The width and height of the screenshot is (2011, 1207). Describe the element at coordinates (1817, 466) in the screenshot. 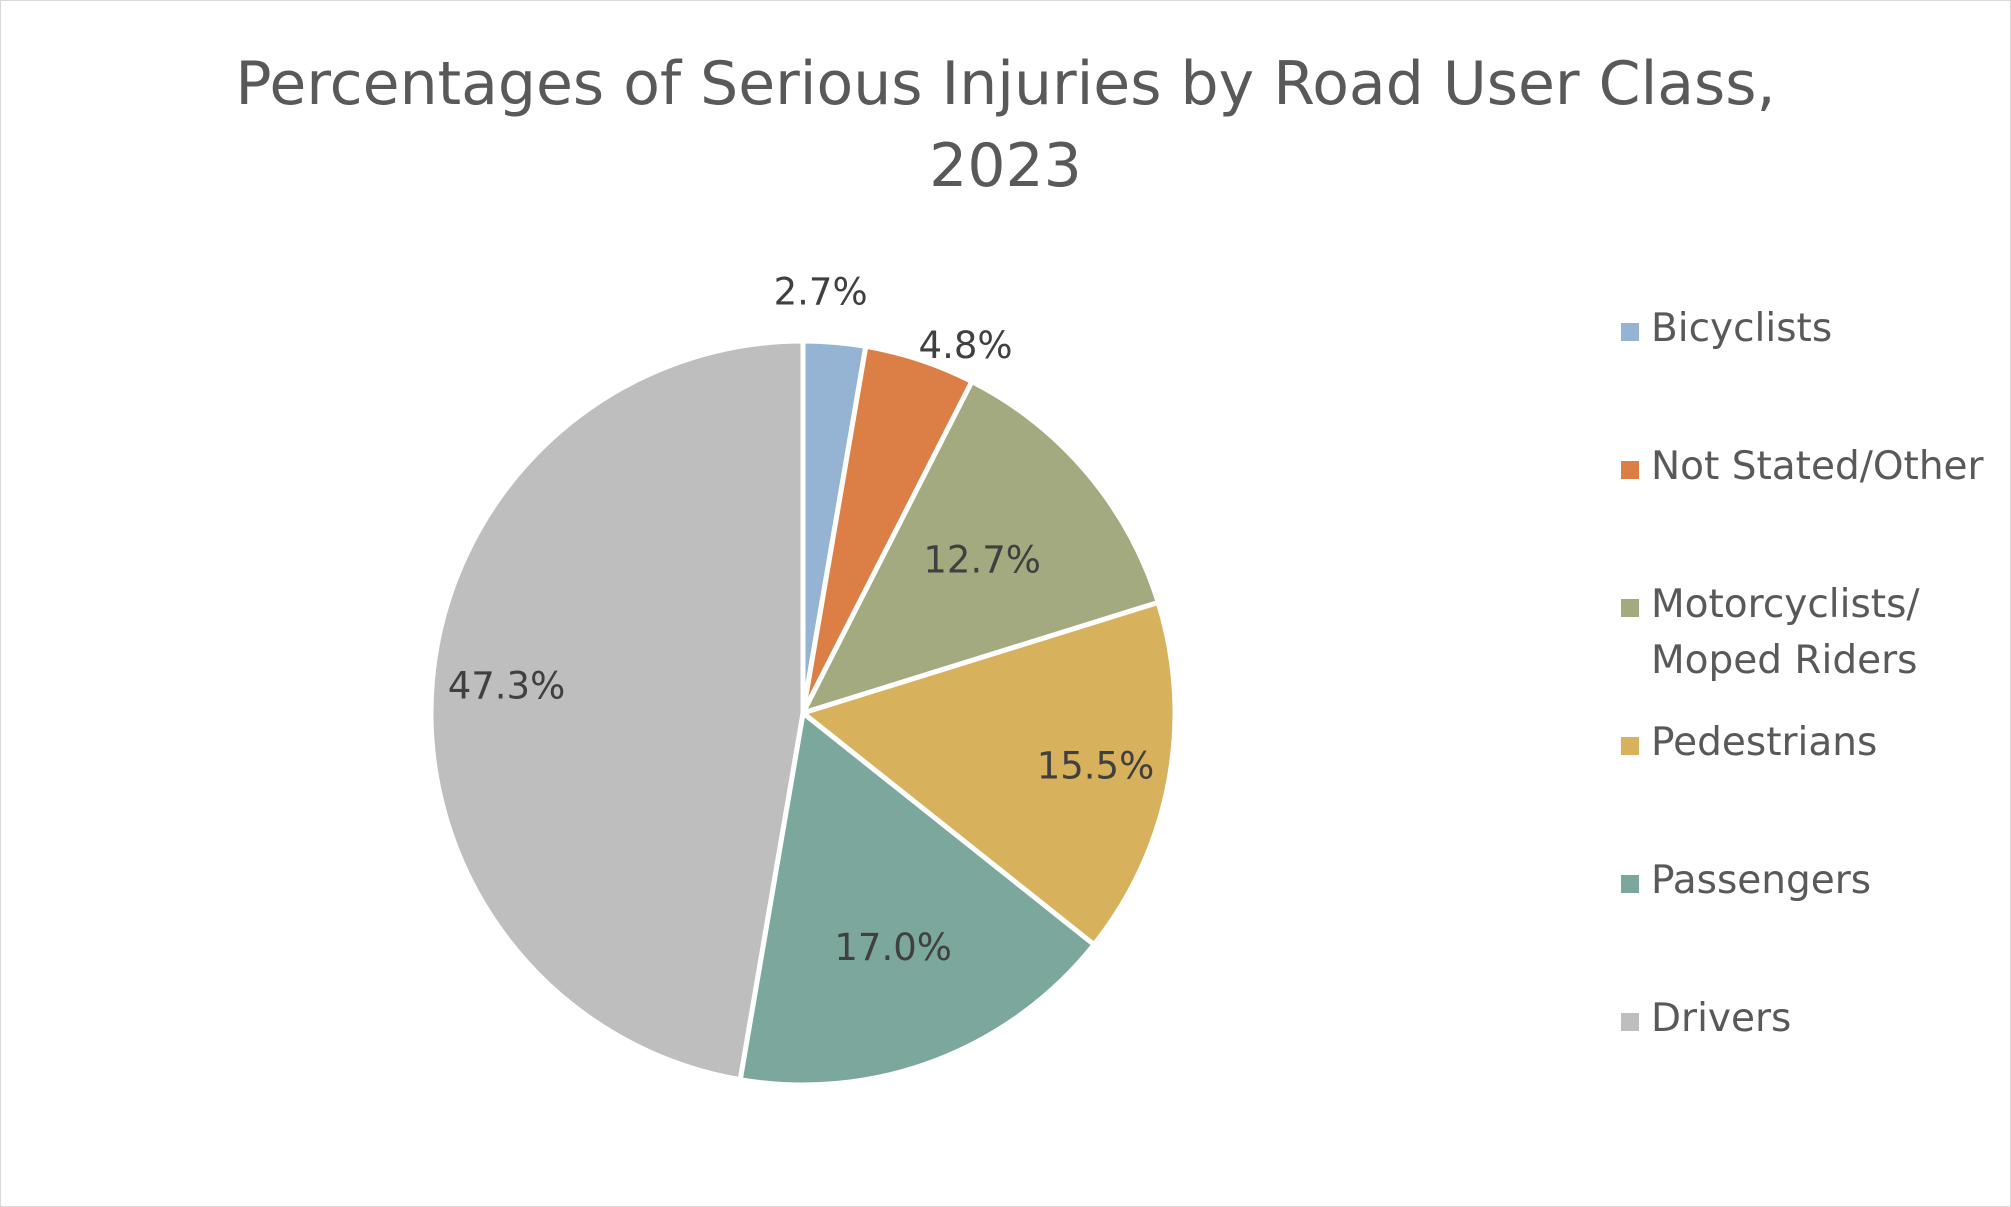

I see `legend-label-not-stated-other: Not Stated/Other` at that location.